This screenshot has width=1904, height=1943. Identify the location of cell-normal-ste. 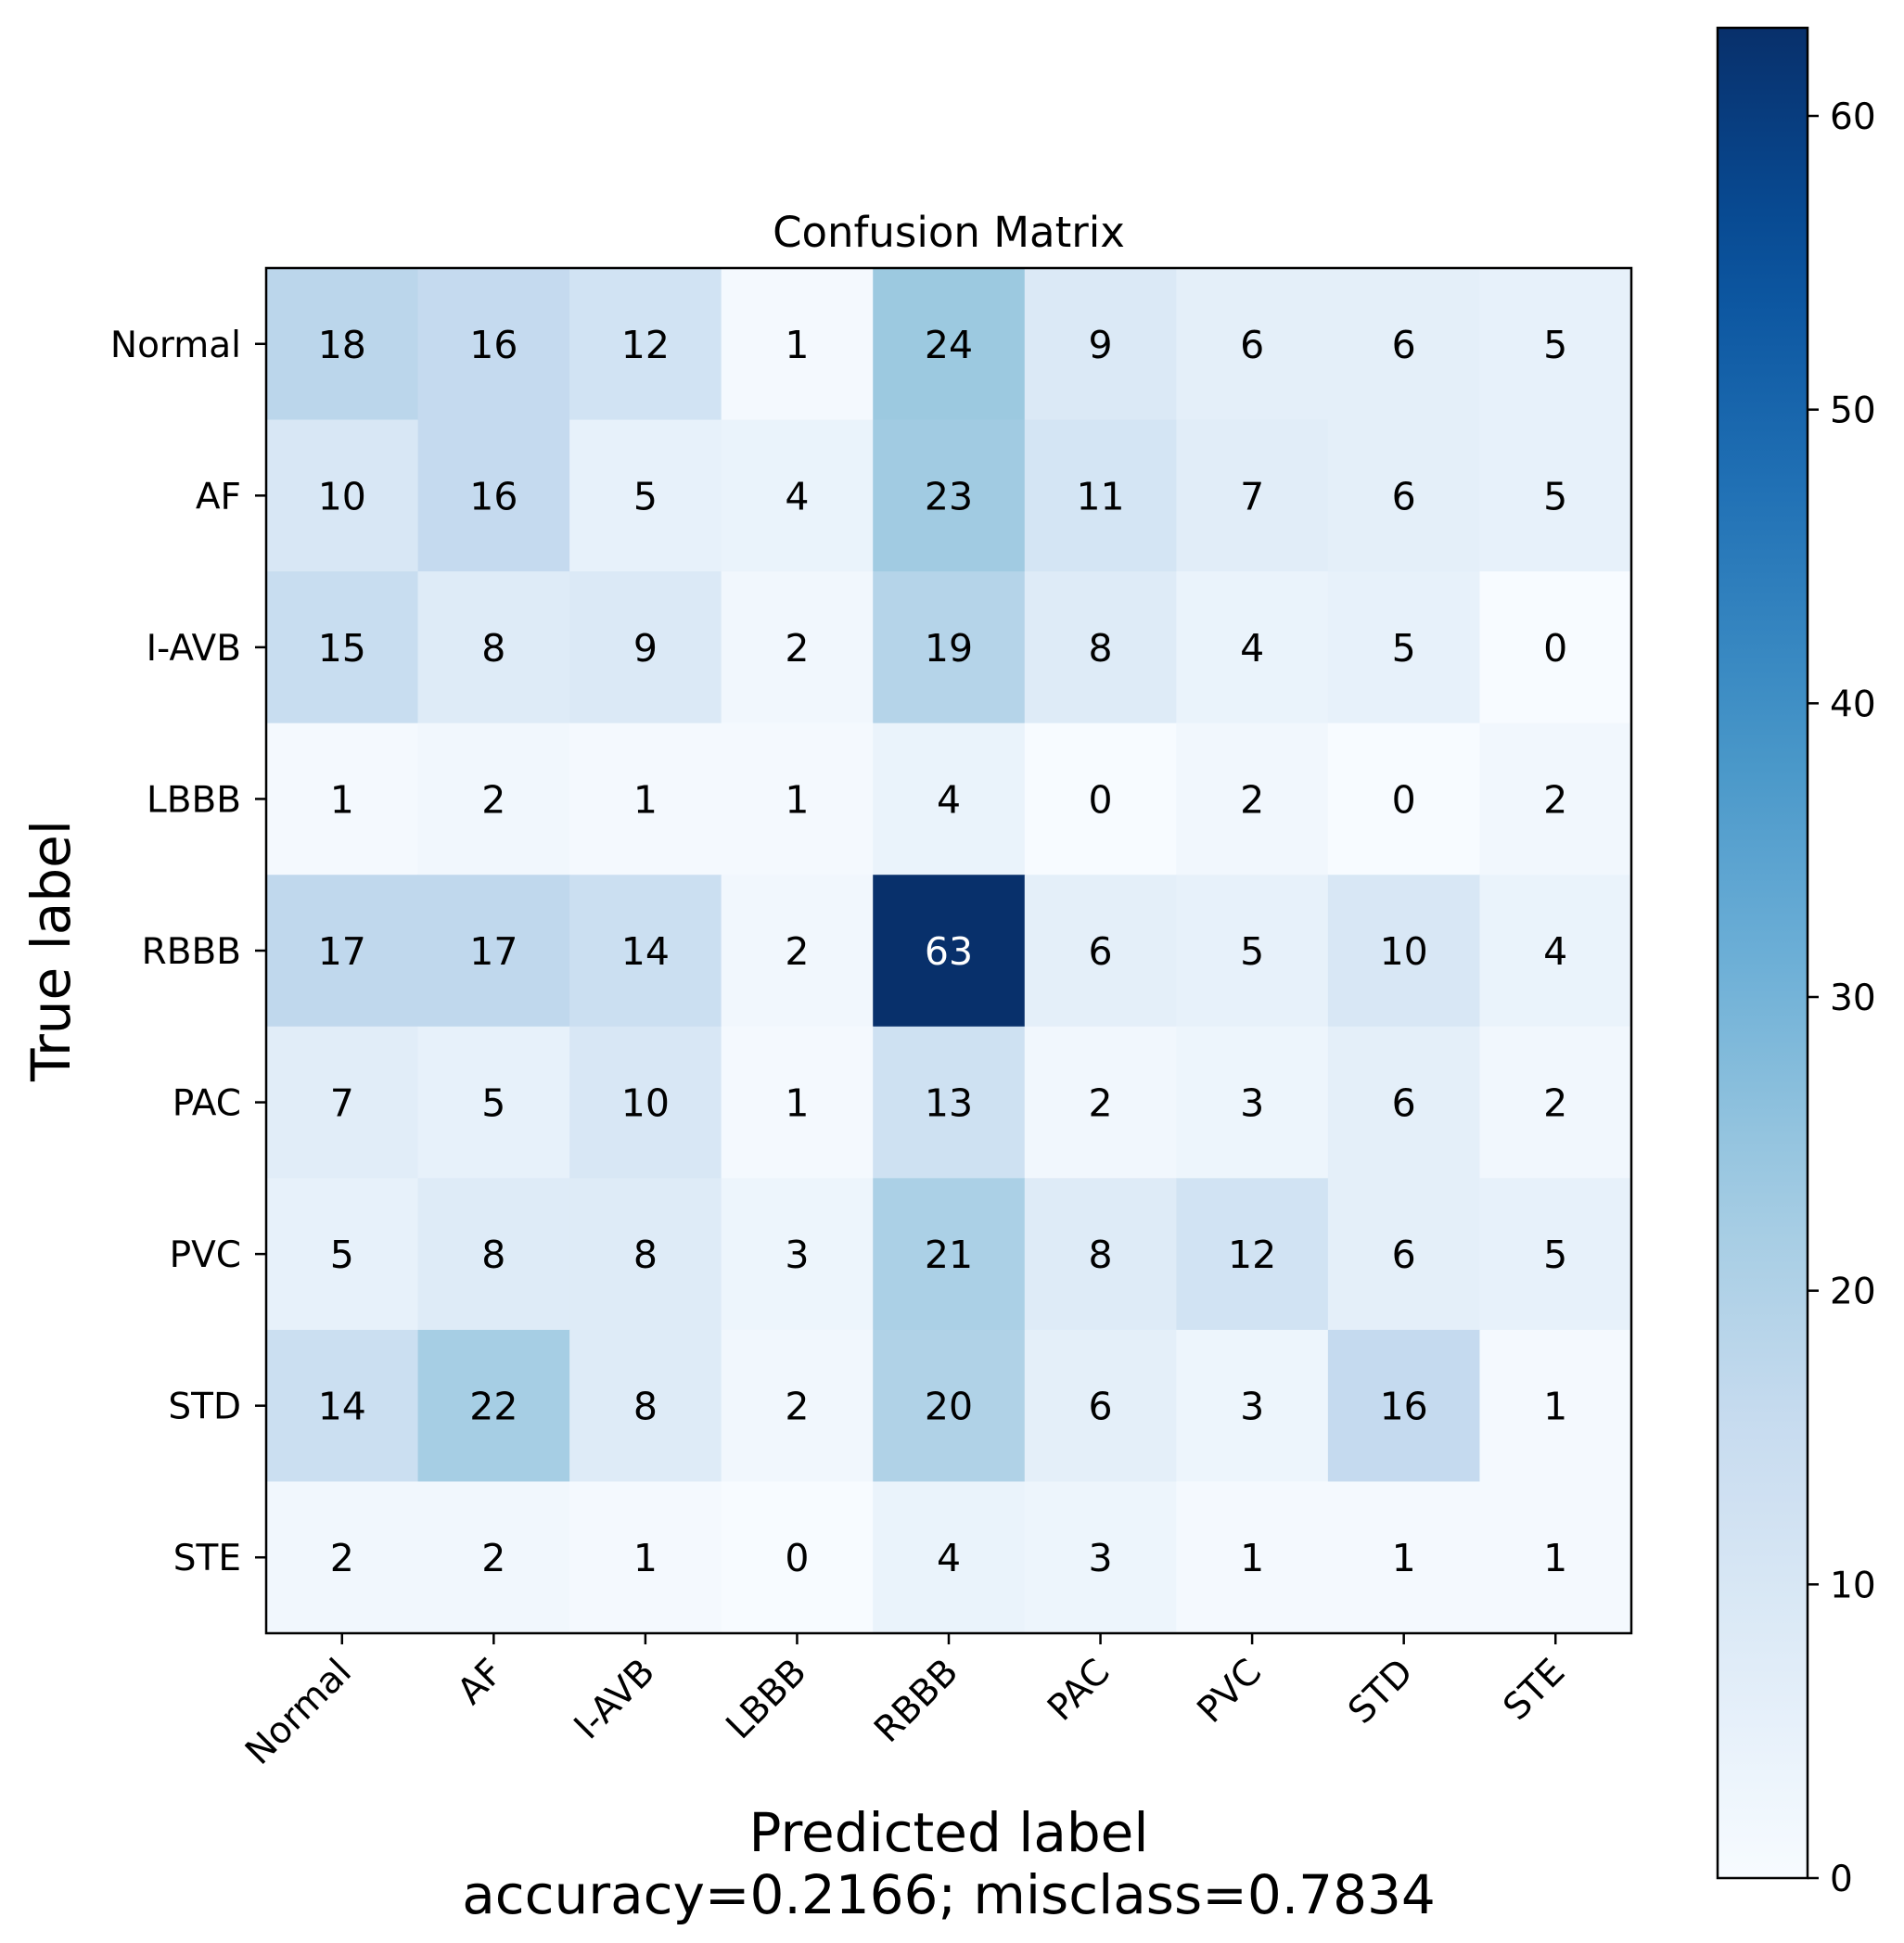
(1555, 344).